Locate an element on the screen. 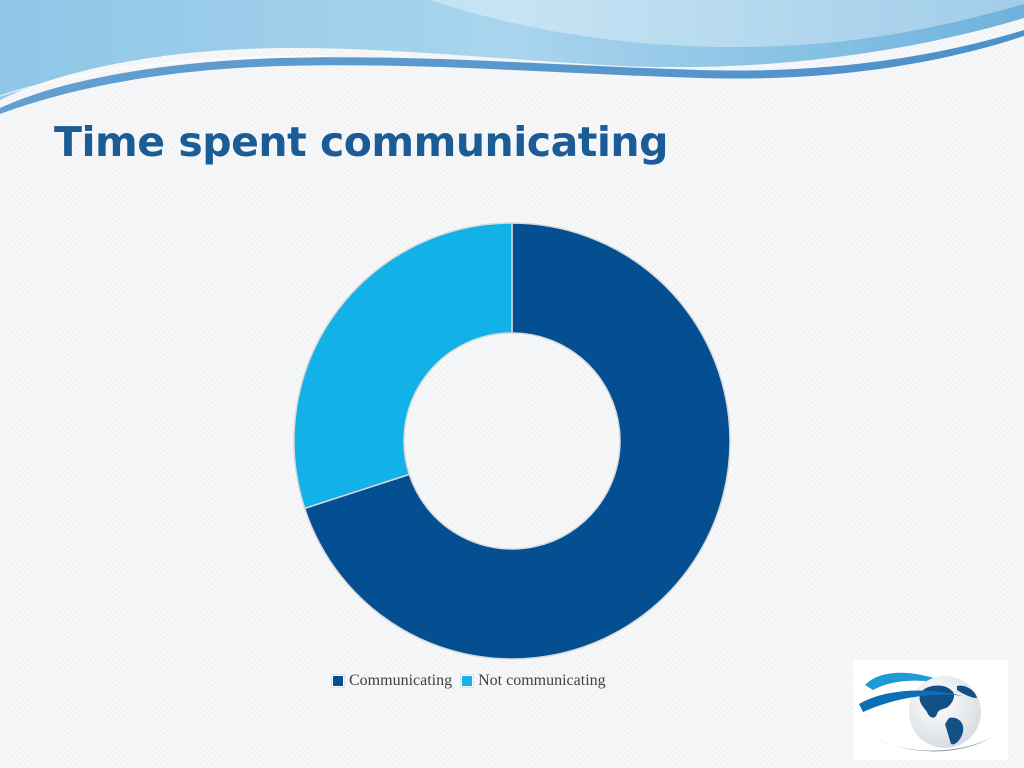 The height and width of the screenshot is (768, 1024). legend-item-communicating: Communicating is located at coordinates (392, 681).